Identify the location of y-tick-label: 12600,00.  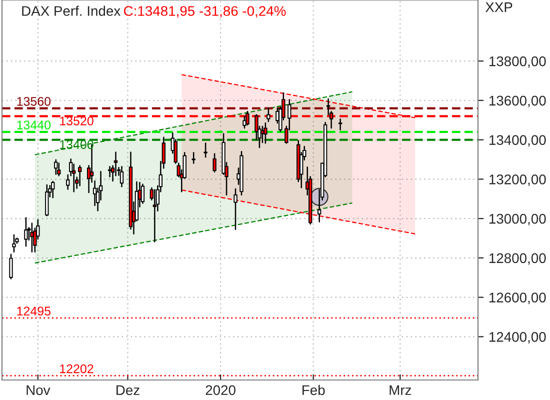
(517, 298).